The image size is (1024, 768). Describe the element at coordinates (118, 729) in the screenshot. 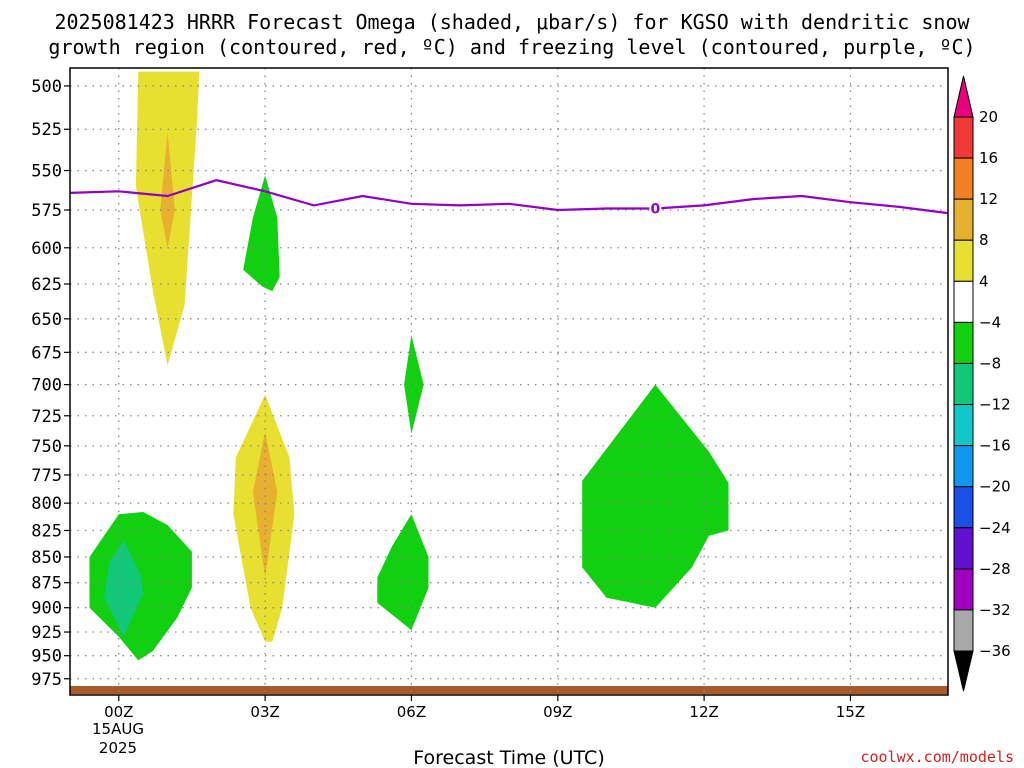

I see `x-date-label-day: 15AUG` at that location.